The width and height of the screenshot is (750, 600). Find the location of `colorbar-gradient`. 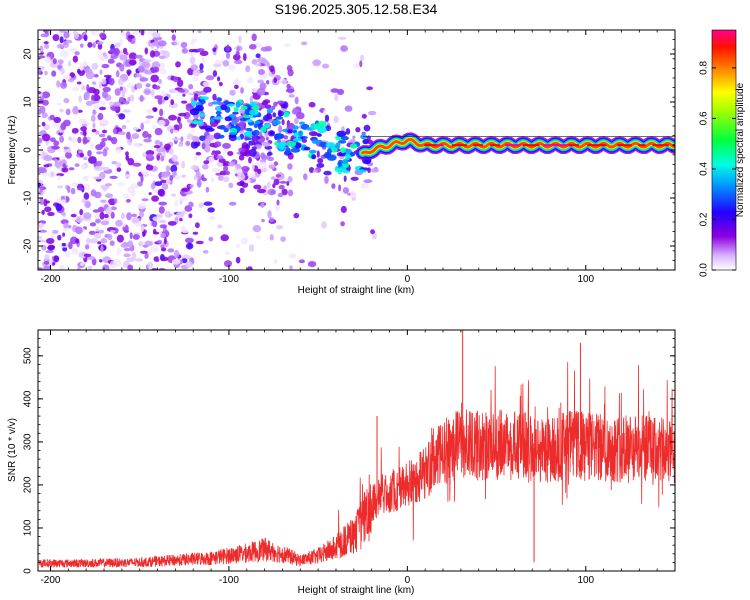

colorbar-gradient is located at coordinates (724, 150).